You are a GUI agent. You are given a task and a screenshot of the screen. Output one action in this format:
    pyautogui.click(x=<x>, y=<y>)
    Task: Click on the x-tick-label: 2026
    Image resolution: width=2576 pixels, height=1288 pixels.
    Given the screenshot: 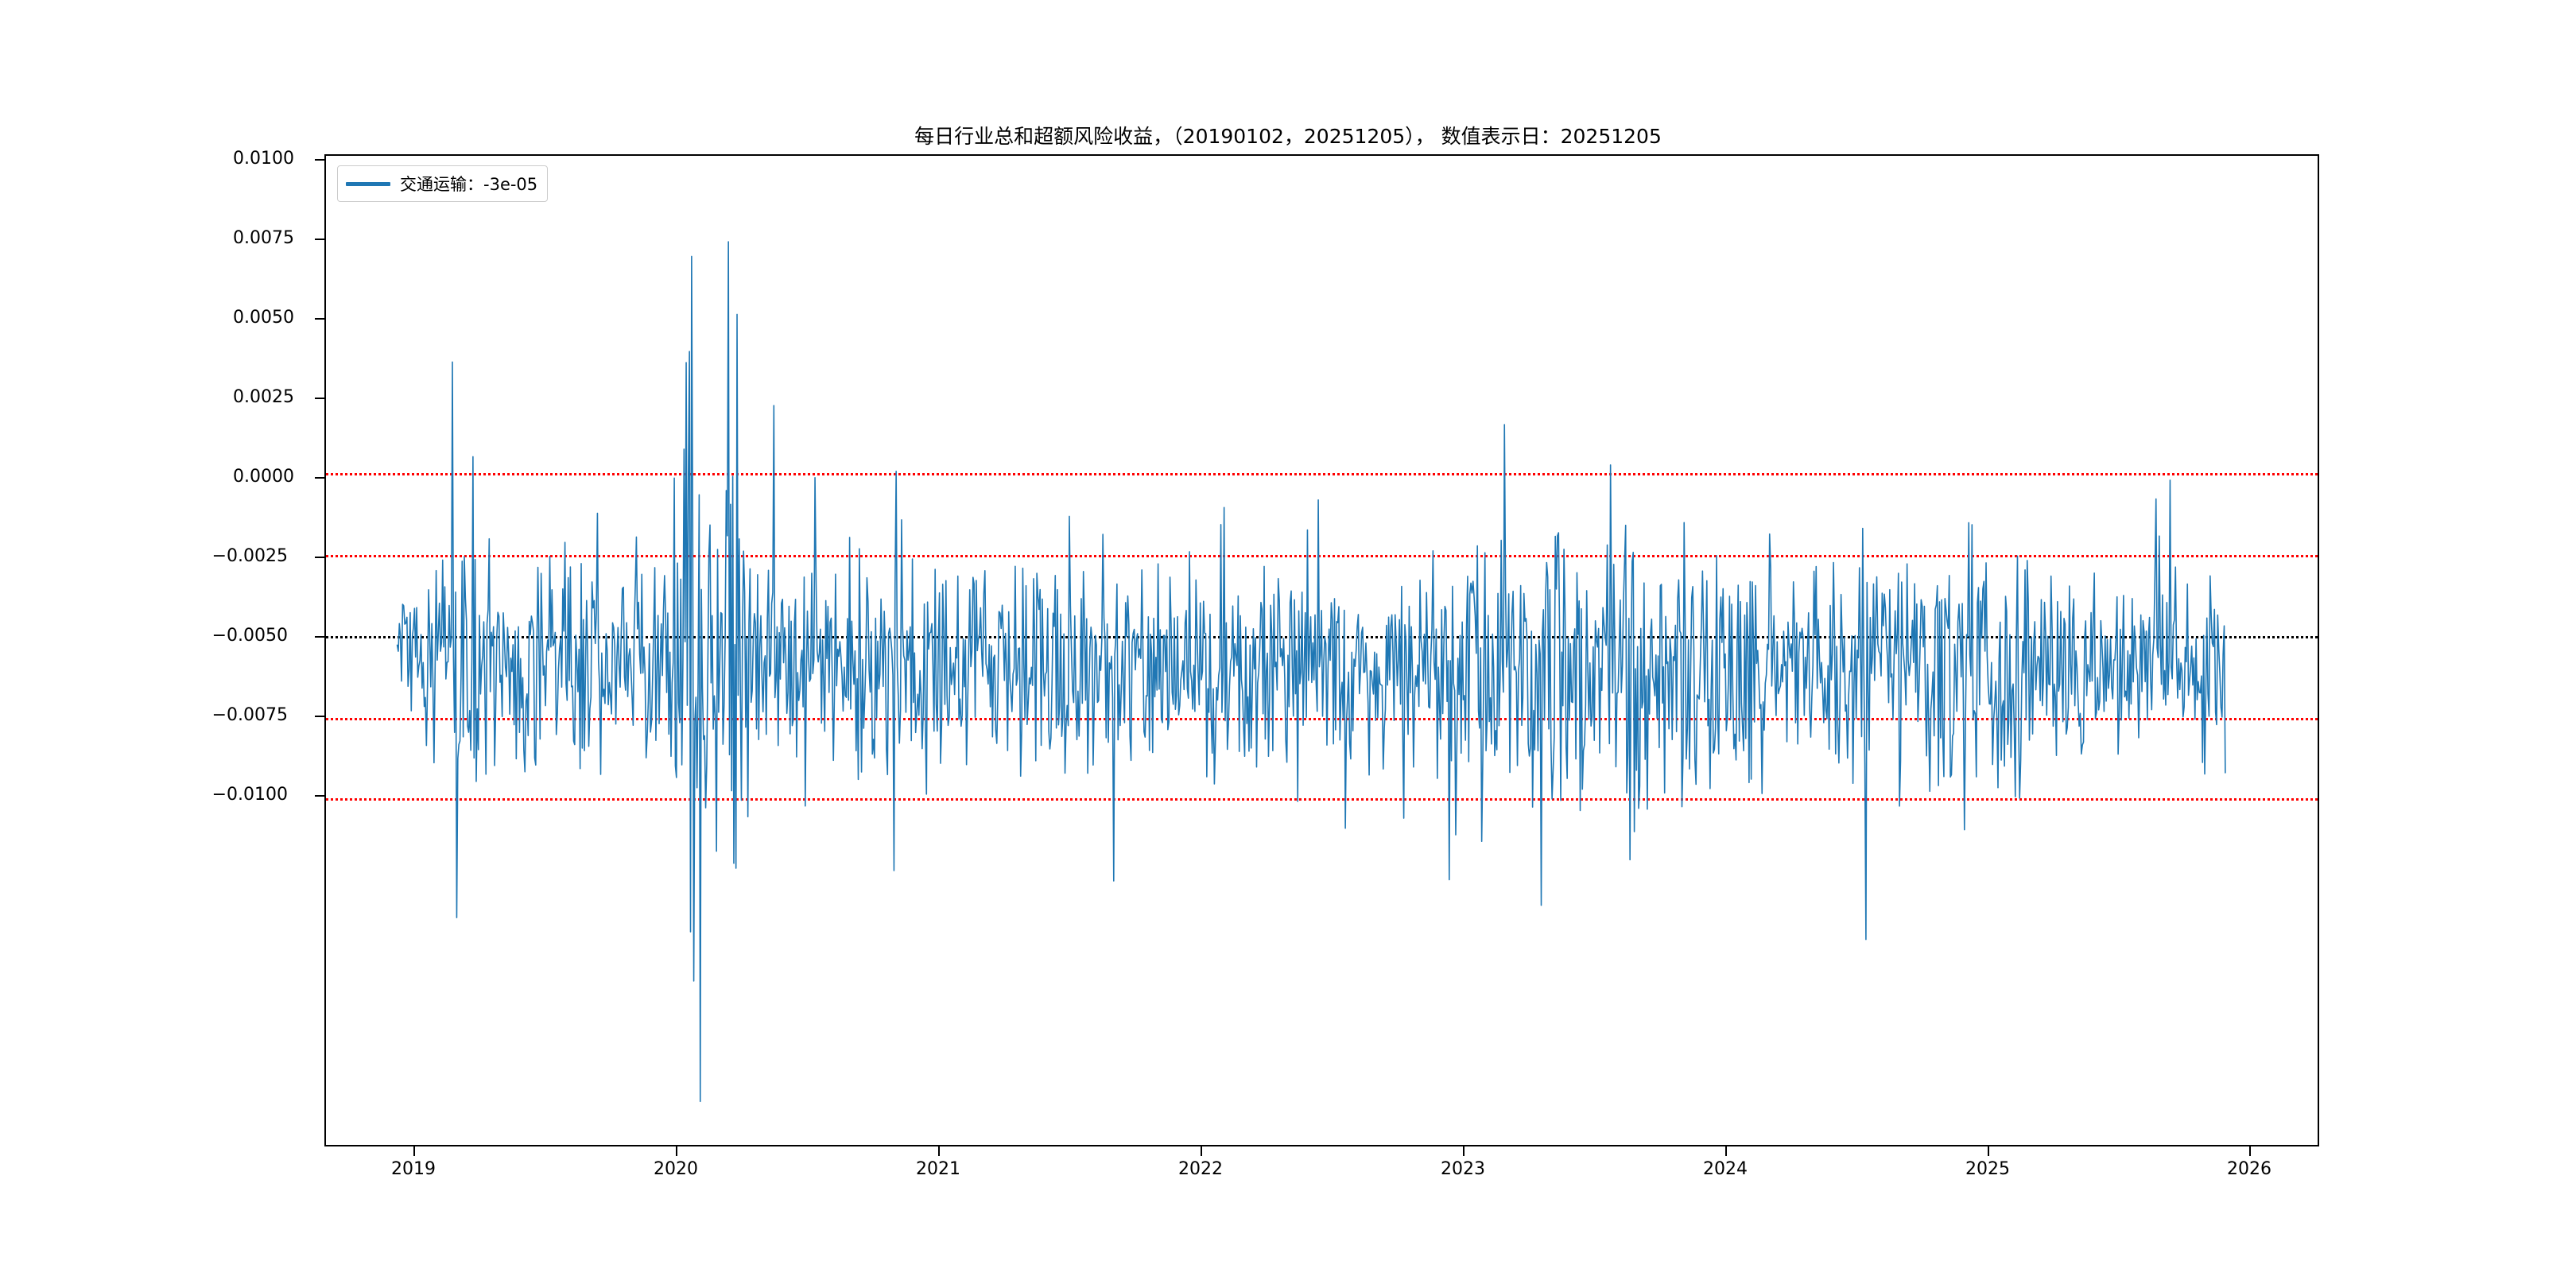 What is the action you would take?
    pyautogui.click(x=2249, y=1169)
    